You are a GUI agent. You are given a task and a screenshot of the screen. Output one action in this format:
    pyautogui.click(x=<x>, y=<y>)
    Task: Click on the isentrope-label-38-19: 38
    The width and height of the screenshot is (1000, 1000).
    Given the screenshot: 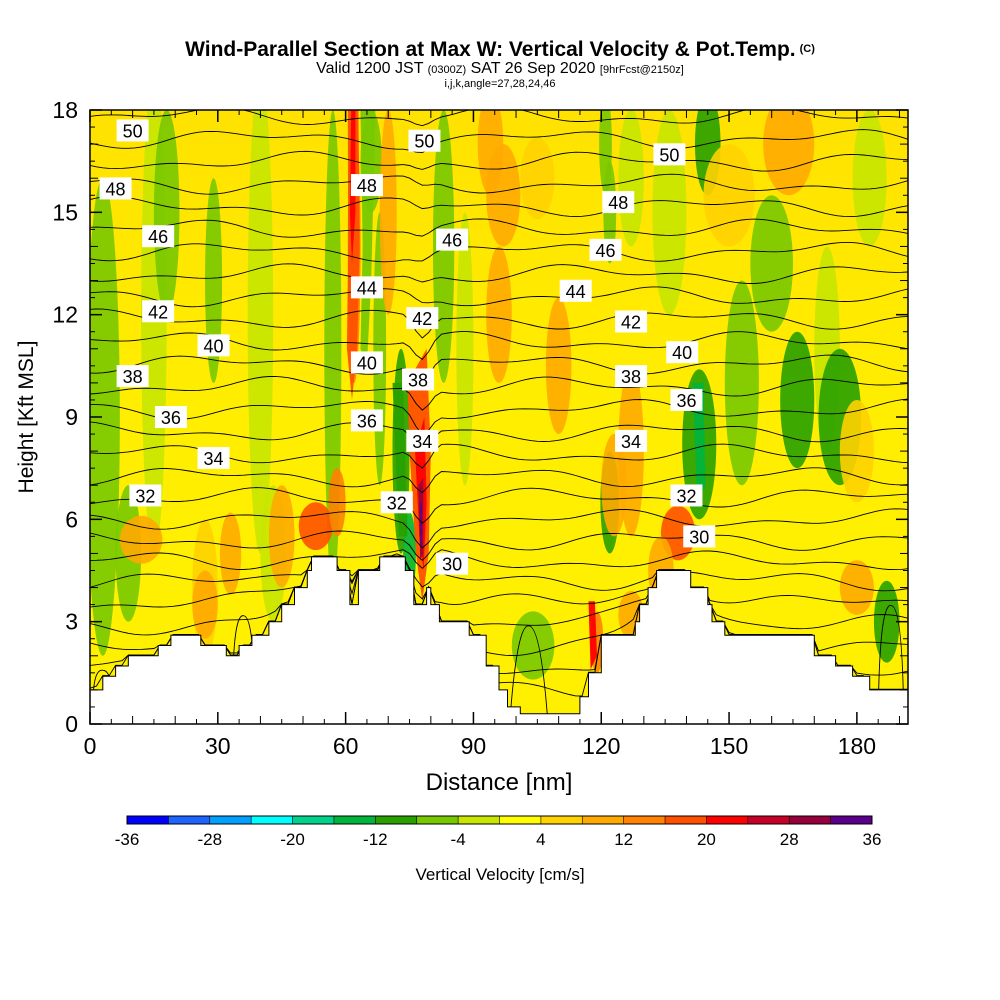 What is the action you would take?
    pyautogui.click(x=631, y=376)
    